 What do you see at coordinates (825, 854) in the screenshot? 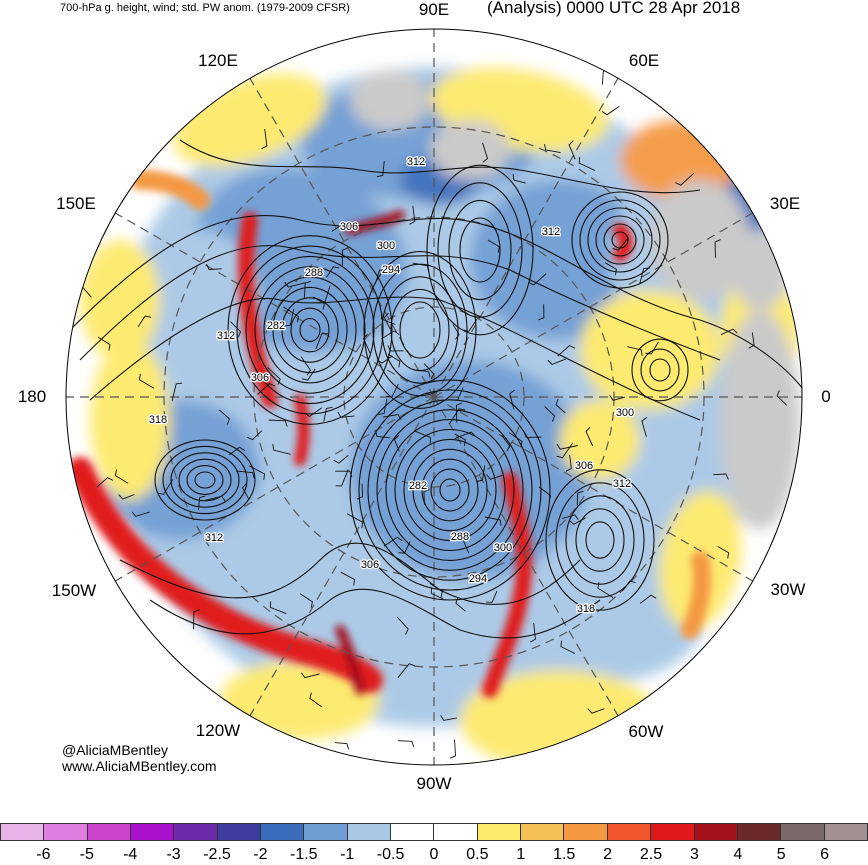
I see `colorbar-label: 6` at bounding box center [825, 854].